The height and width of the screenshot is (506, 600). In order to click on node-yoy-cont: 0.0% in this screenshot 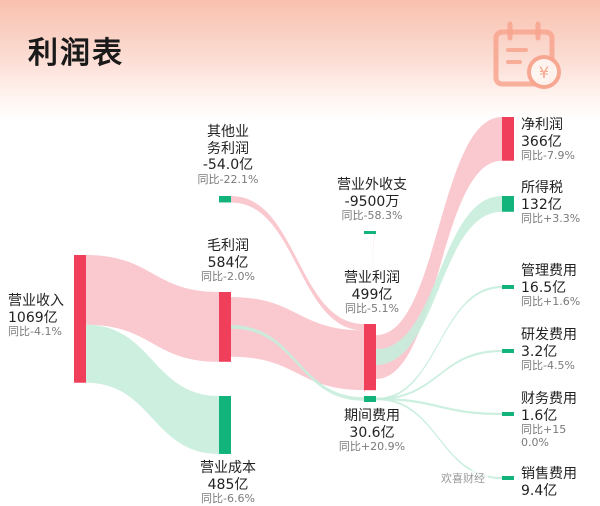, I will do `click(535, 442)`.